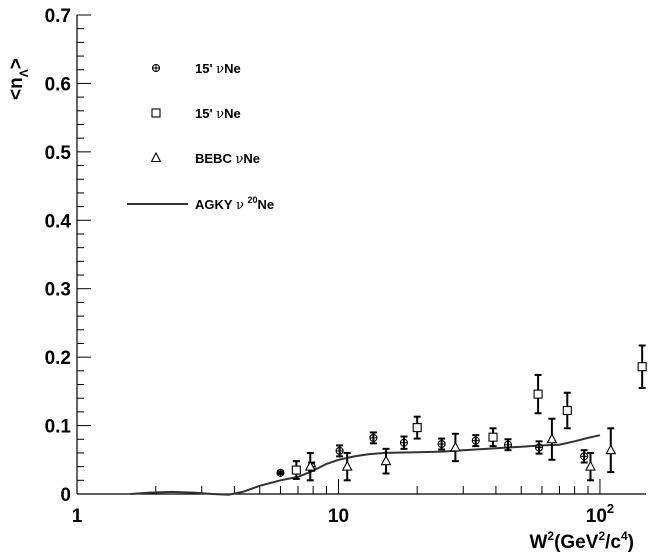 The width and height of the screenshot is (648, 556). I want to click on data-points, so click(461, 413).